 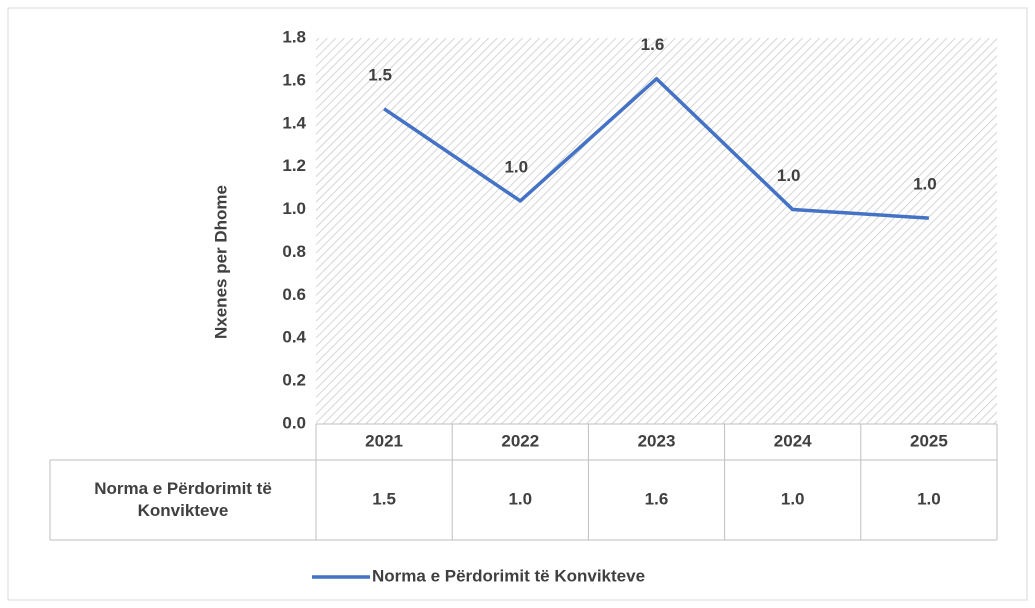 I want to click on legend-label: Norma e Përdorimit të Konvikteve, so click(x=508, y=575).